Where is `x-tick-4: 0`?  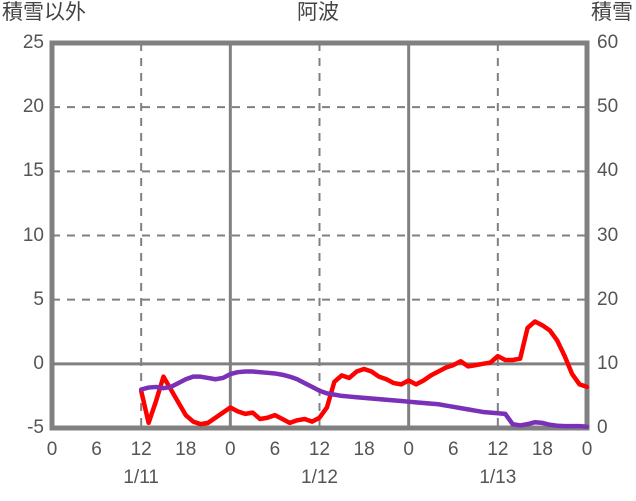
x-tick-4: 0 is located at coordinates (230, 449).